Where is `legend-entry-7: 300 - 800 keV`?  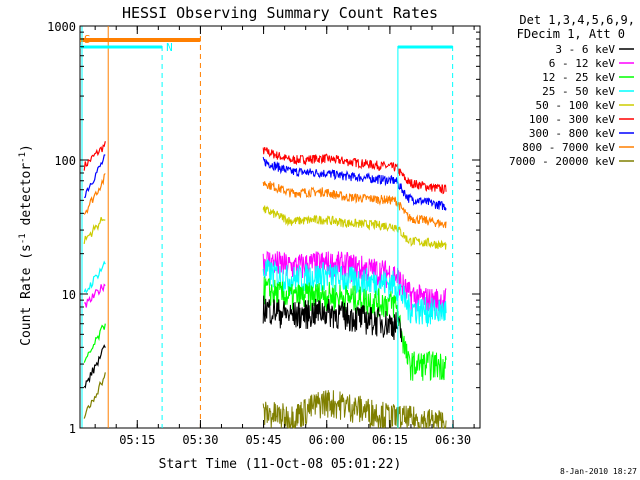 legend-entry-7: 300 - 800 keV is located at coordinates (581, 133).